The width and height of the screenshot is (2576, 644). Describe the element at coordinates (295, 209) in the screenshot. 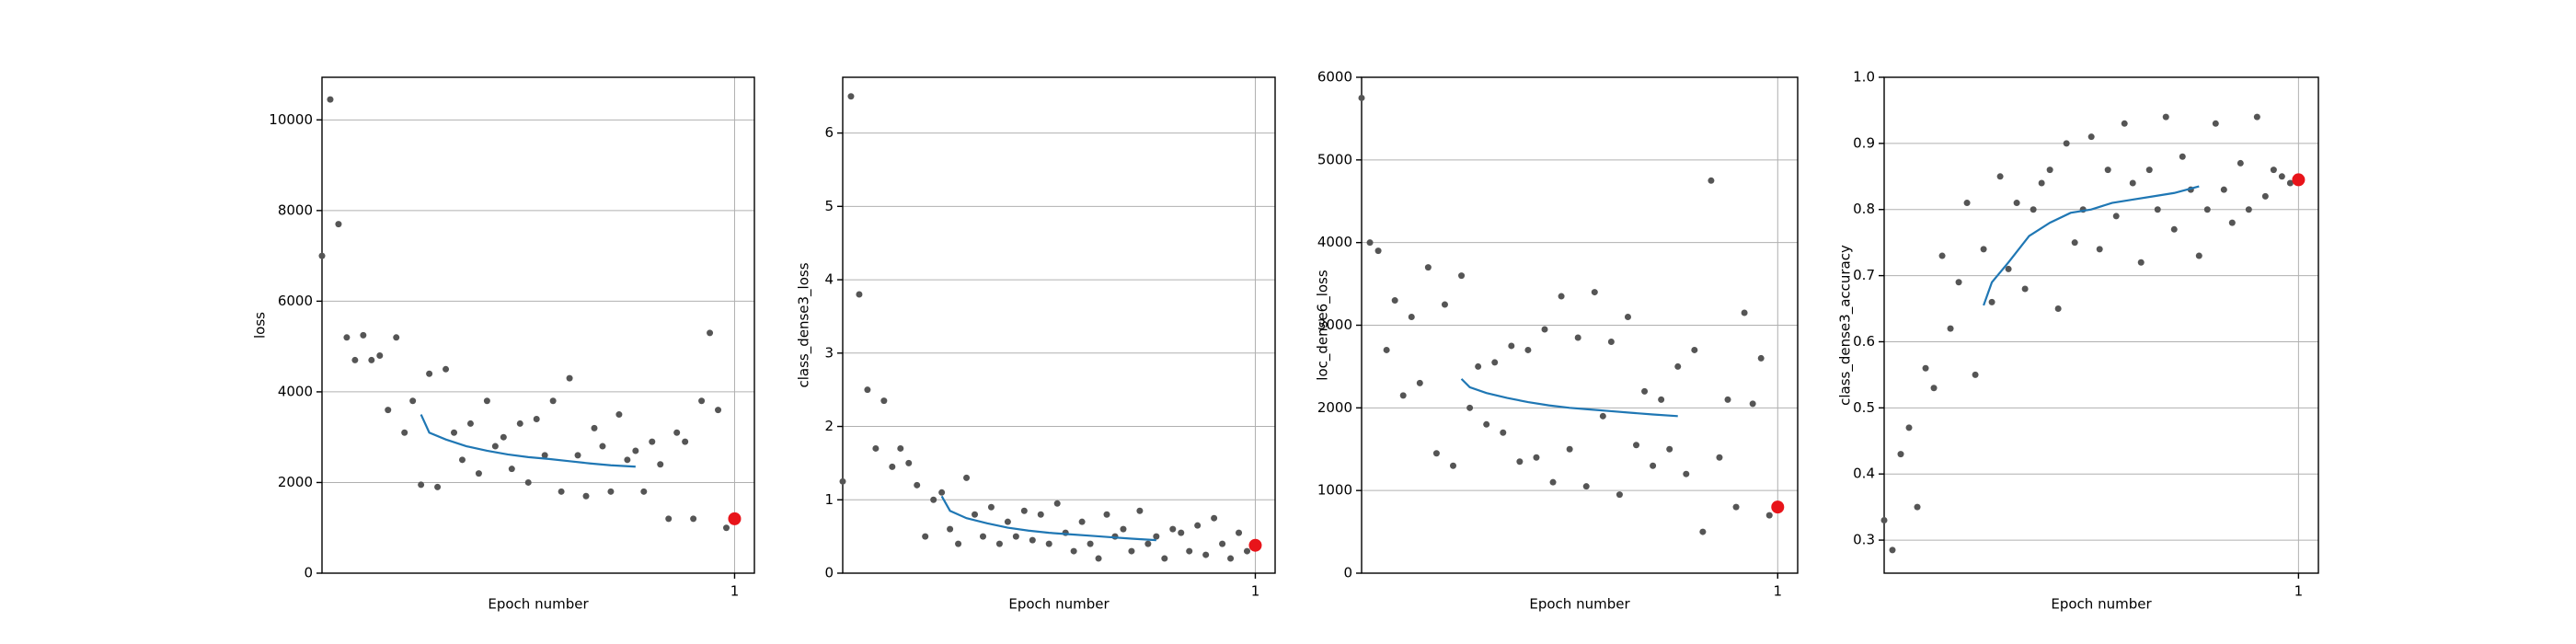

I see `y-tick-label: 8000` at that location.